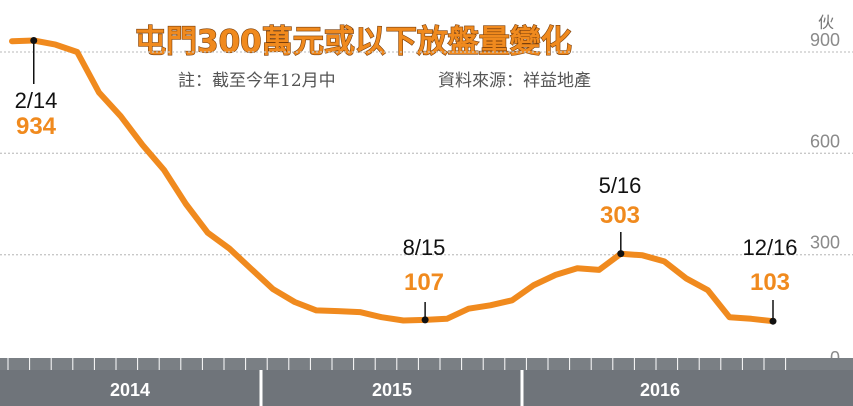  Describe the element at coordinates (424, 247) in the screenshot. I see `annotation-date-label: 8/15` at that location.